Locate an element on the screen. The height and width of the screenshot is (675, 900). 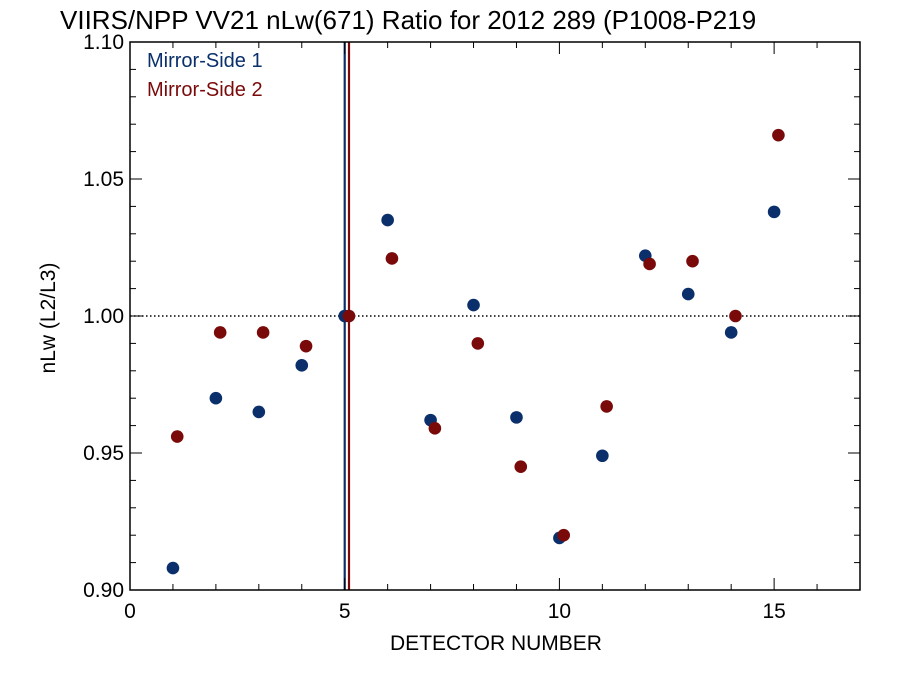
x-tick-label: 5 is located at coordinates (345, 611).